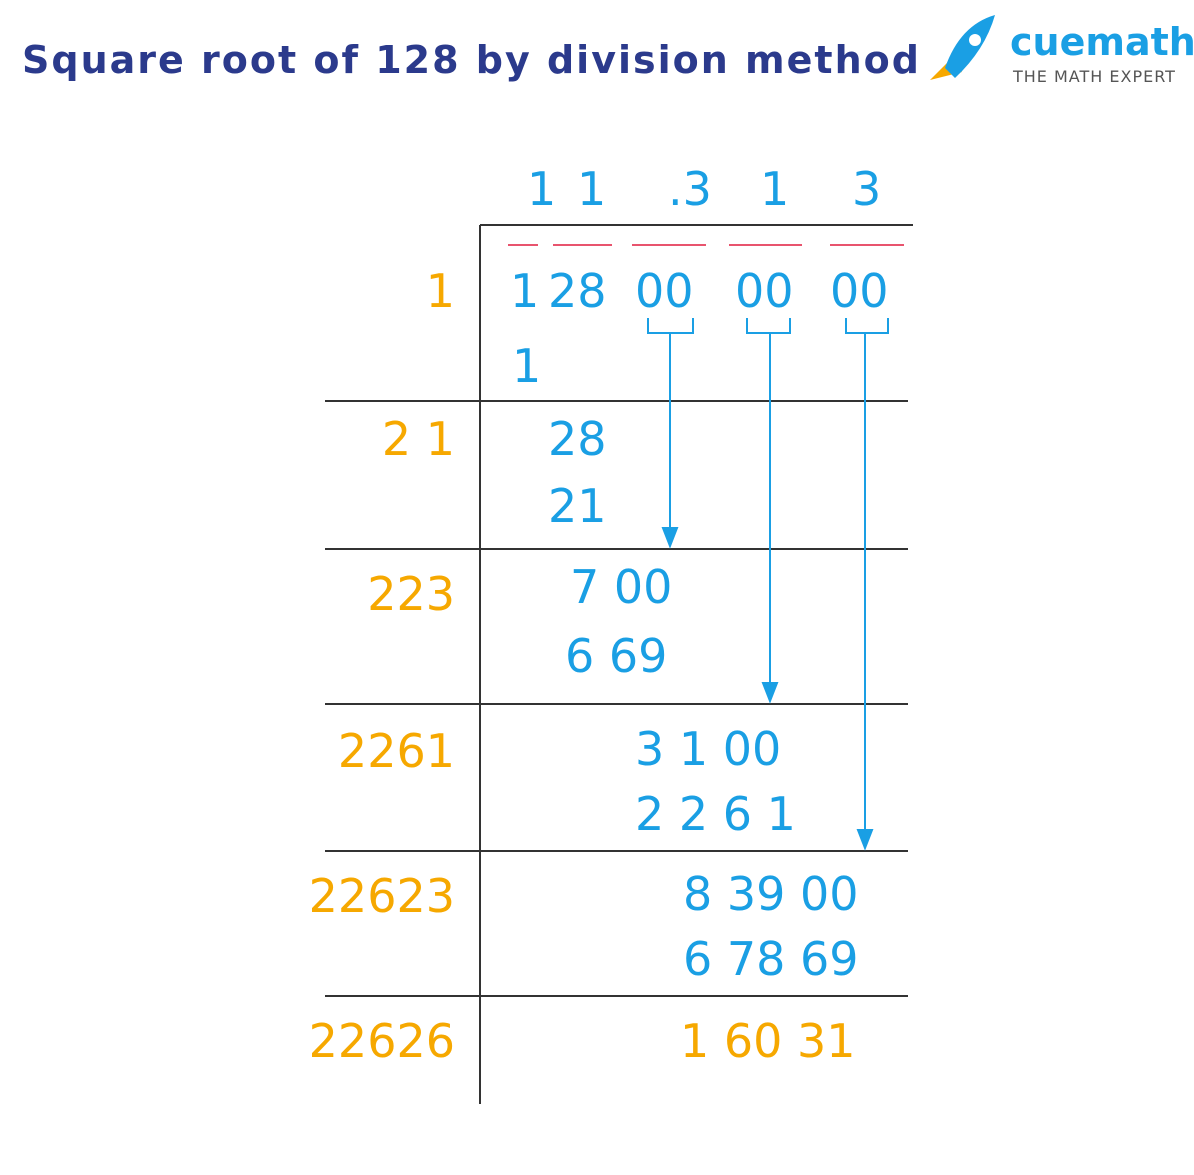 This screenshot has width=1194, height=1175. Describe the element at coordinates (471, 60) in the screenshot. I see `title: Square root of 128 by division method` at that location.